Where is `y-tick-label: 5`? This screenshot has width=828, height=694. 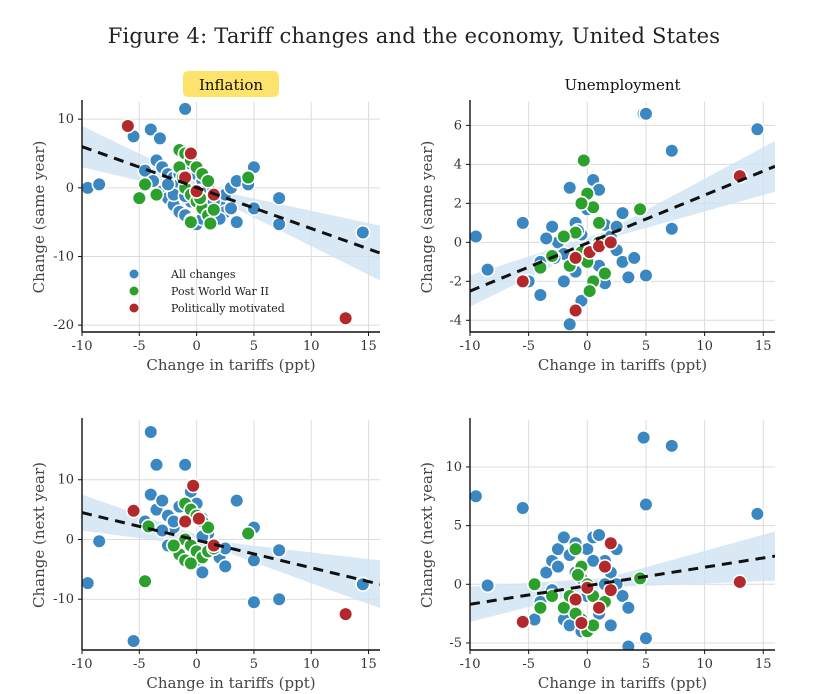
y-tick-label: 5 is located at coordinates (458, 526).